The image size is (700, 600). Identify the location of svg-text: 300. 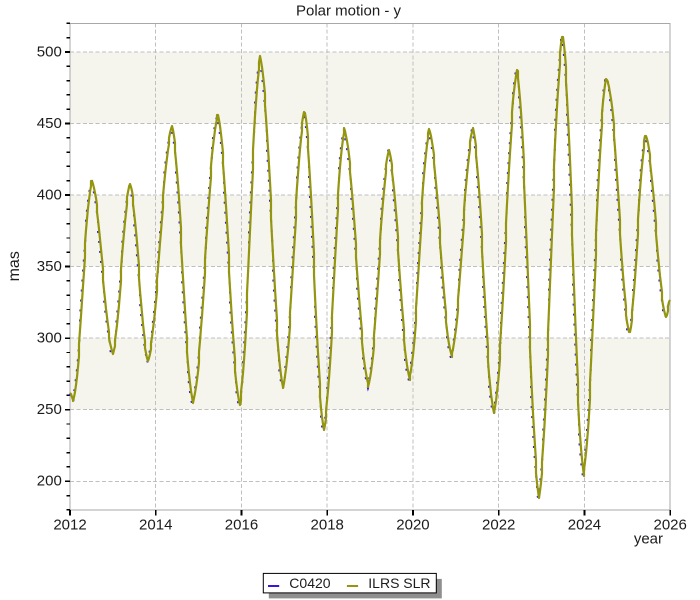
(49, 337).